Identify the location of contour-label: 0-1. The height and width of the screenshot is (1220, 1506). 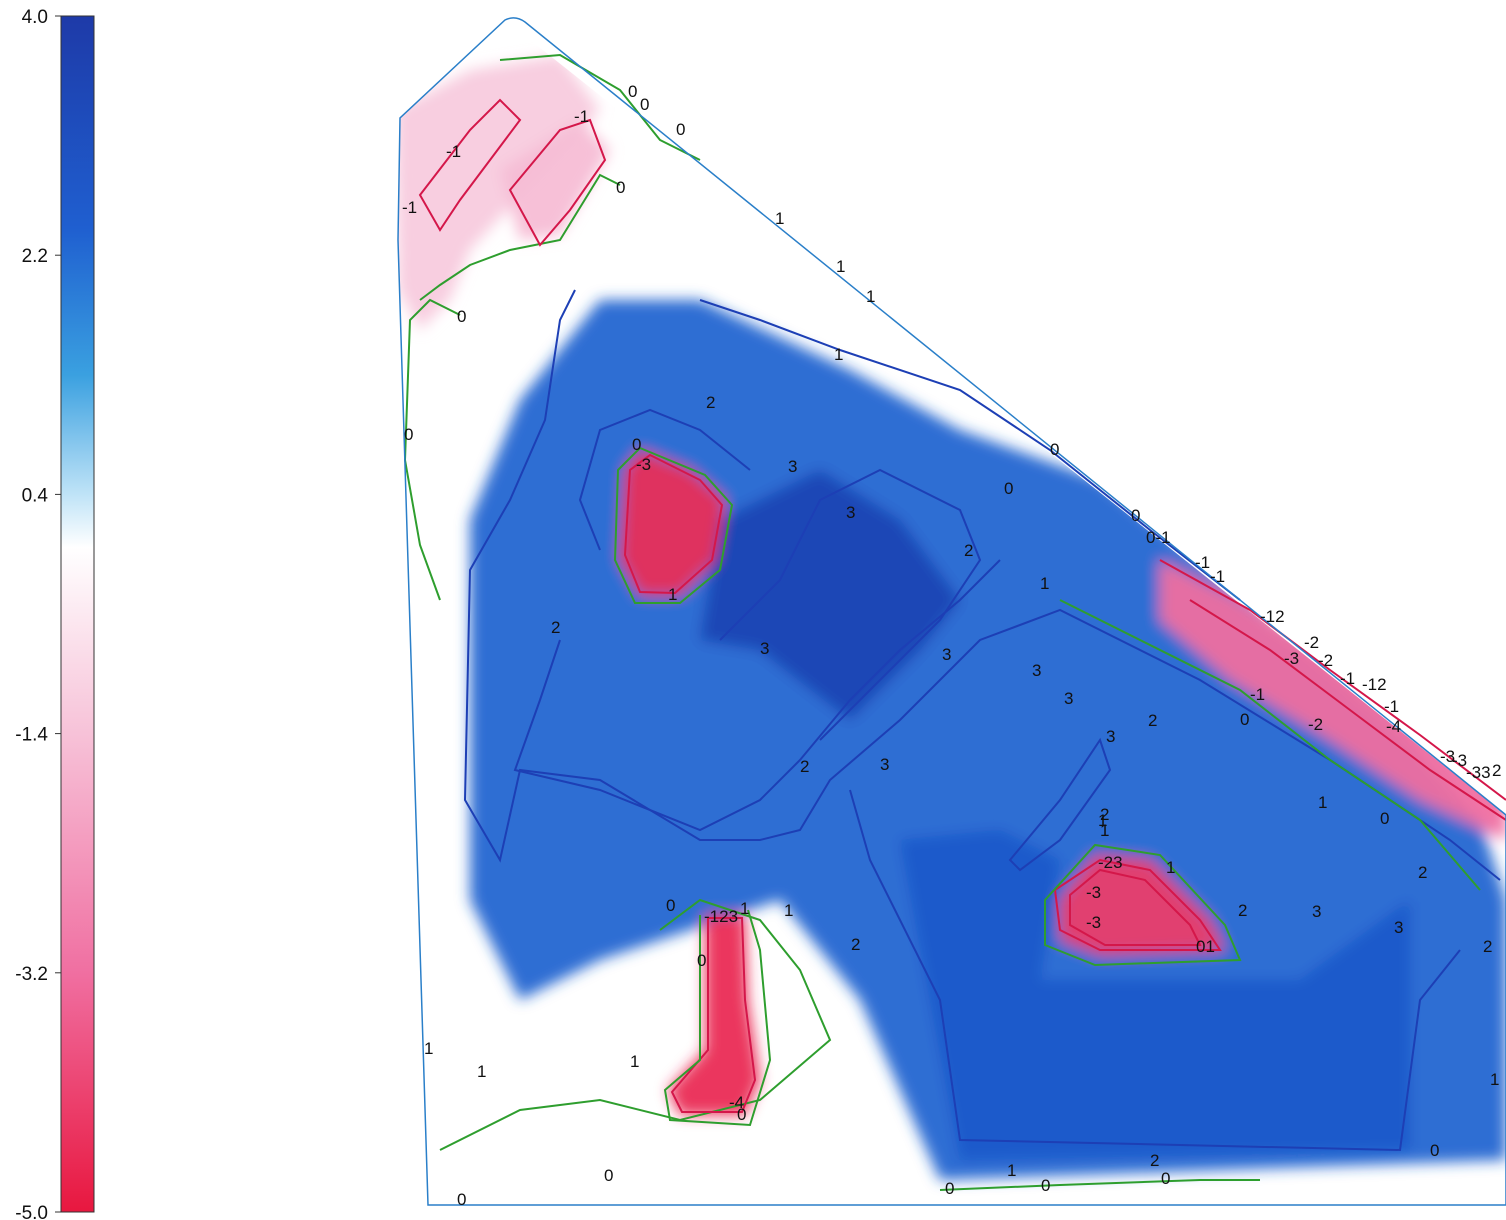
(1158, 537).